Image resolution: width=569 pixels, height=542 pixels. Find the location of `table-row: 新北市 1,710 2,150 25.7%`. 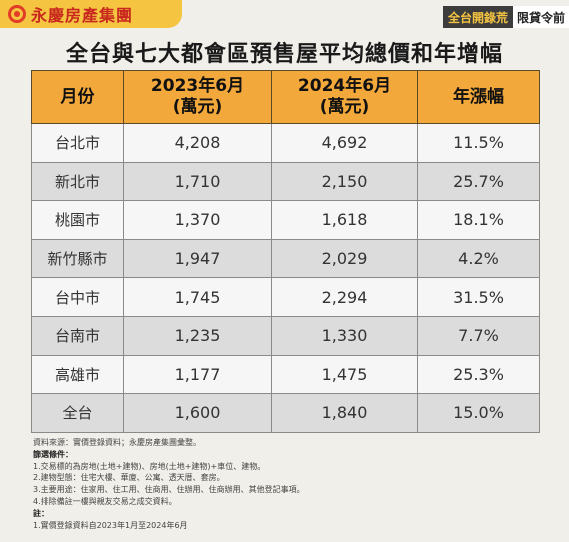

table-row: 新北市 1,710 2,150 25.7% is located at coordinates (285, 181).